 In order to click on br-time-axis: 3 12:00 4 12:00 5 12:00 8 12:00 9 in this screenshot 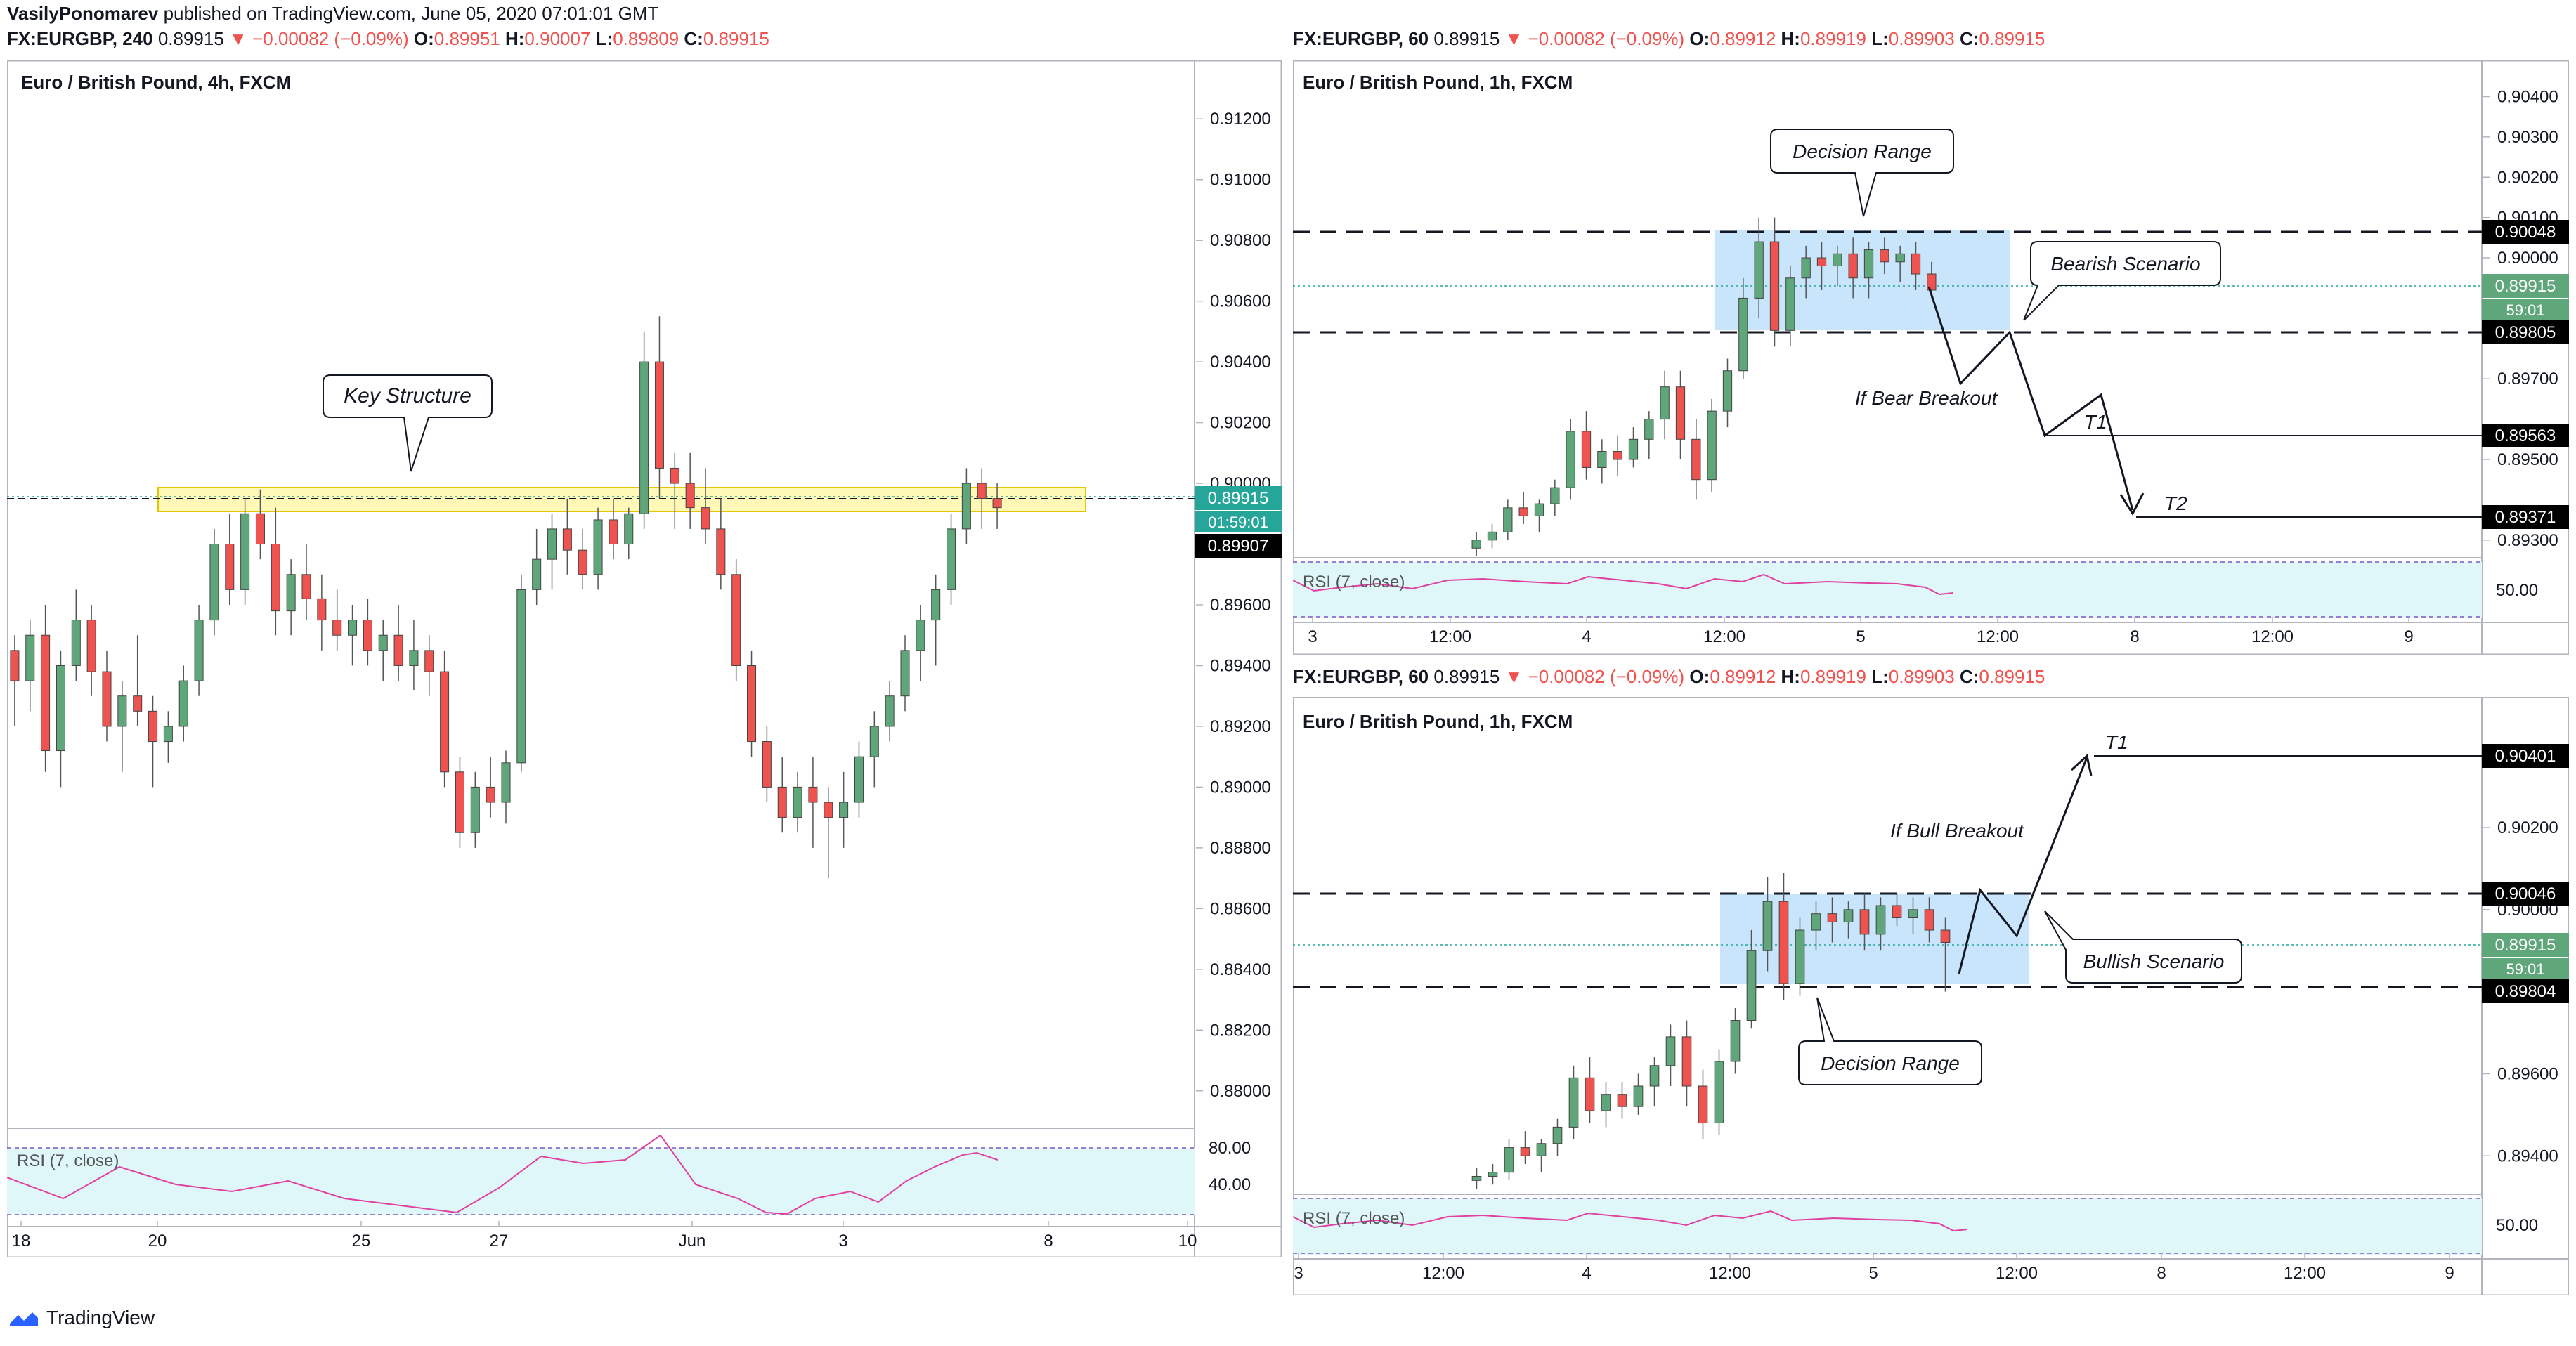, I will do `click(1874, 1268)`.